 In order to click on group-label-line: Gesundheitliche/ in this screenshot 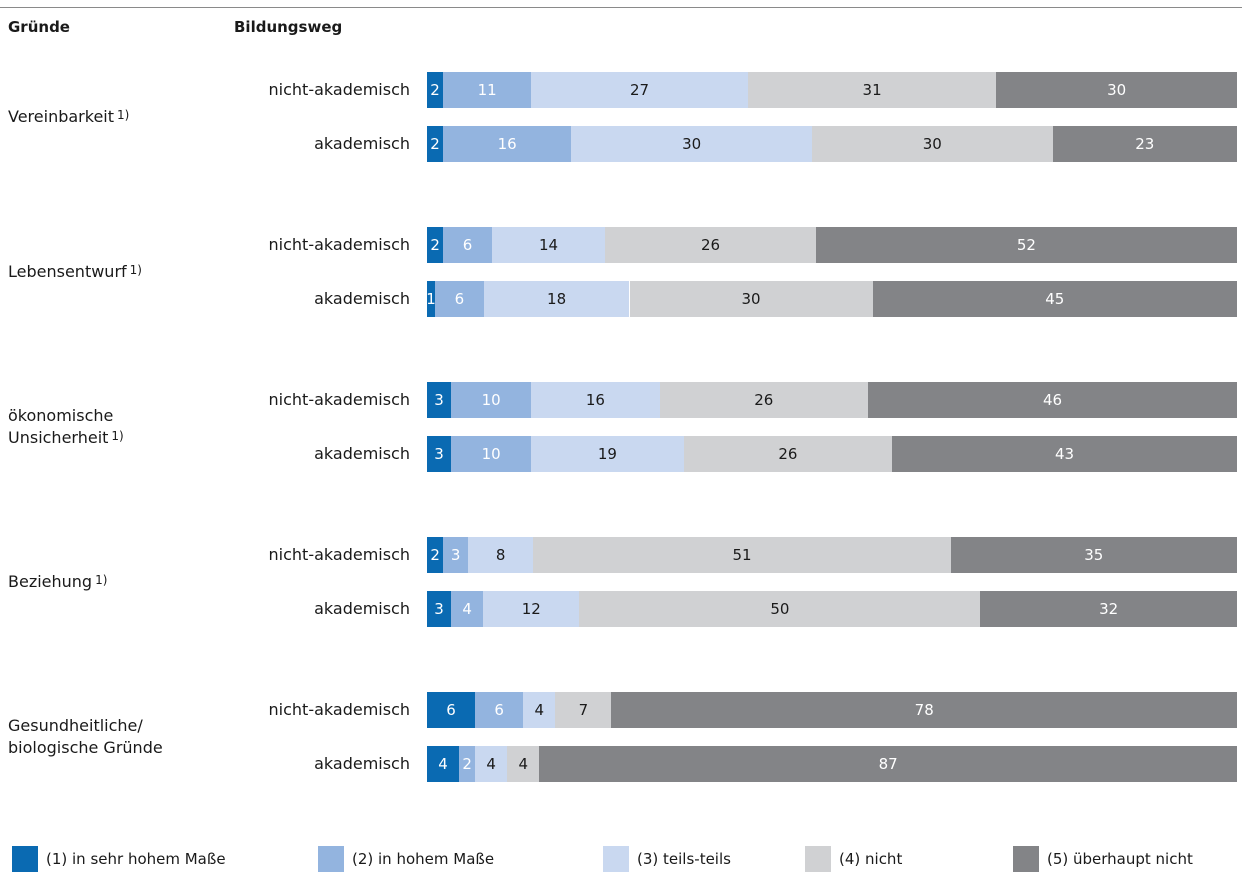, I will do `click(75, 725)`.